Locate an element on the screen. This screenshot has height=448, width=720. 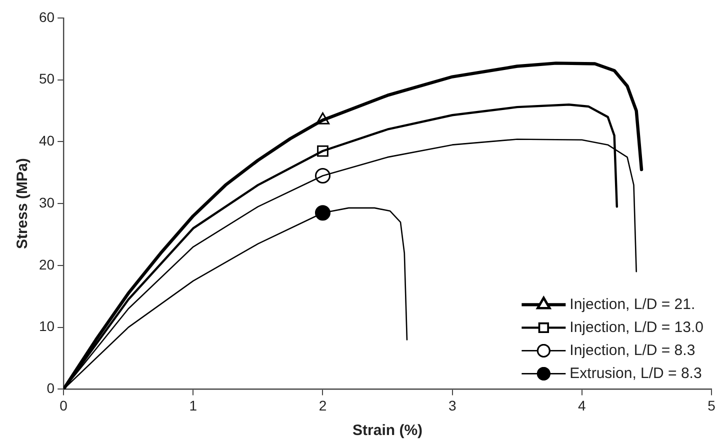
x-tick-label: 4 is located at coordinates (582, 405).